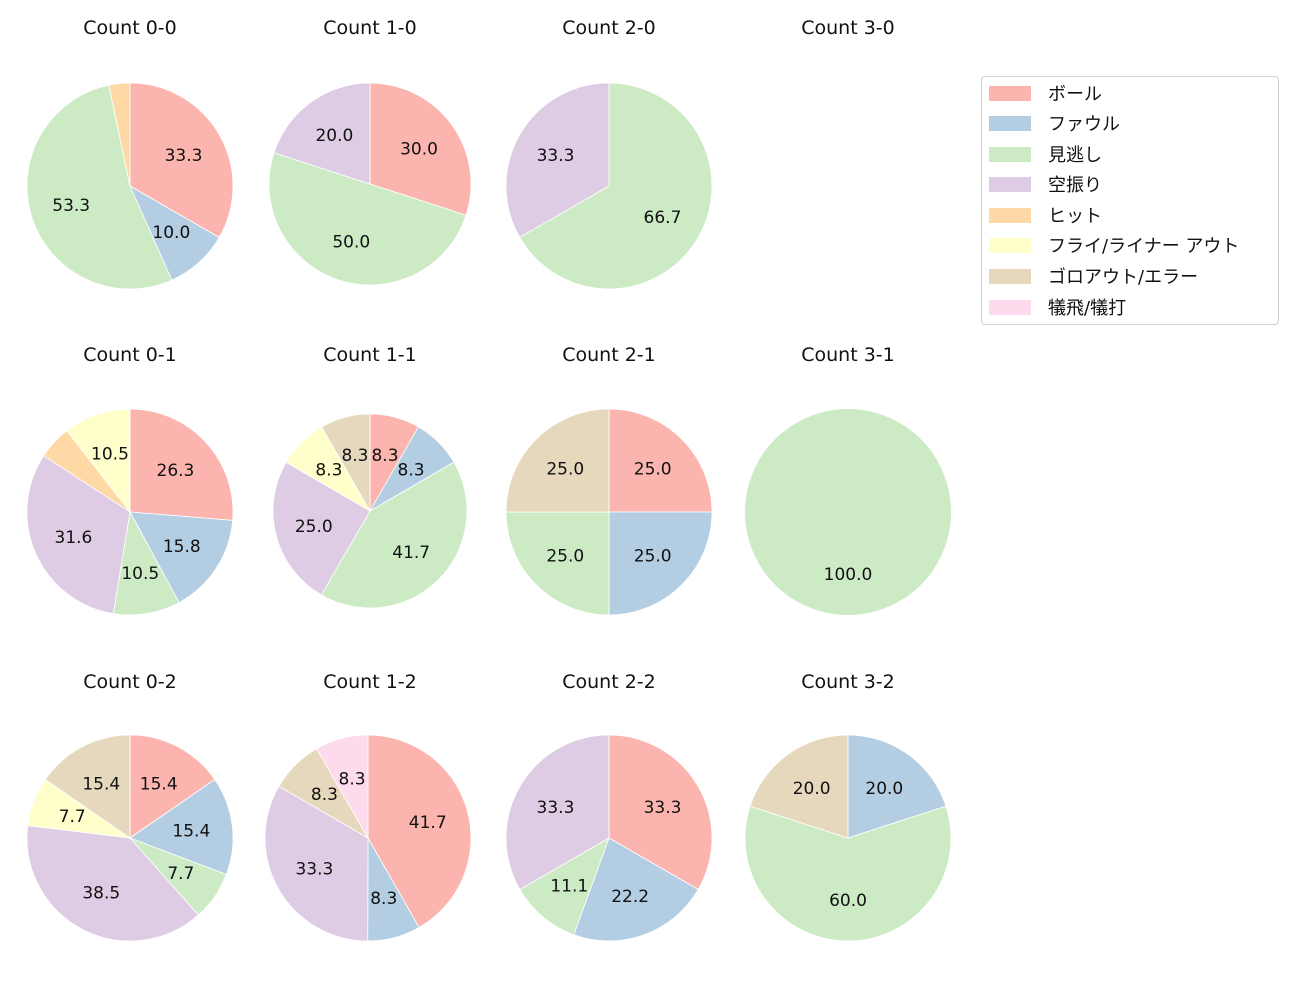 Image resolution: width=1300 pixels, height=1004 pixels. What do you see at coordinates (1054, 123) in the screenshot?
I see `legend-item-foul: ファウル` at bounding box center [1054, 123].